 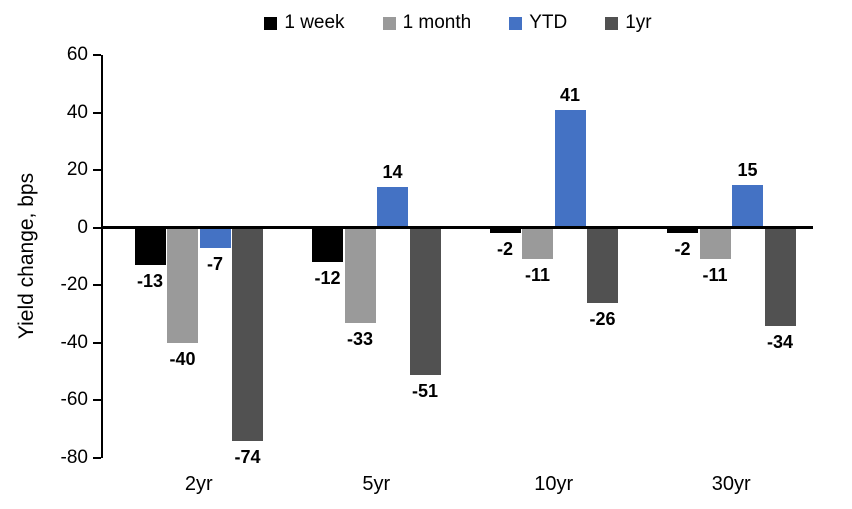 What do you see at coordinates (570, 94) in the screenshot?
I see `bar-value-label: 41` at bounding box center [570, 94].